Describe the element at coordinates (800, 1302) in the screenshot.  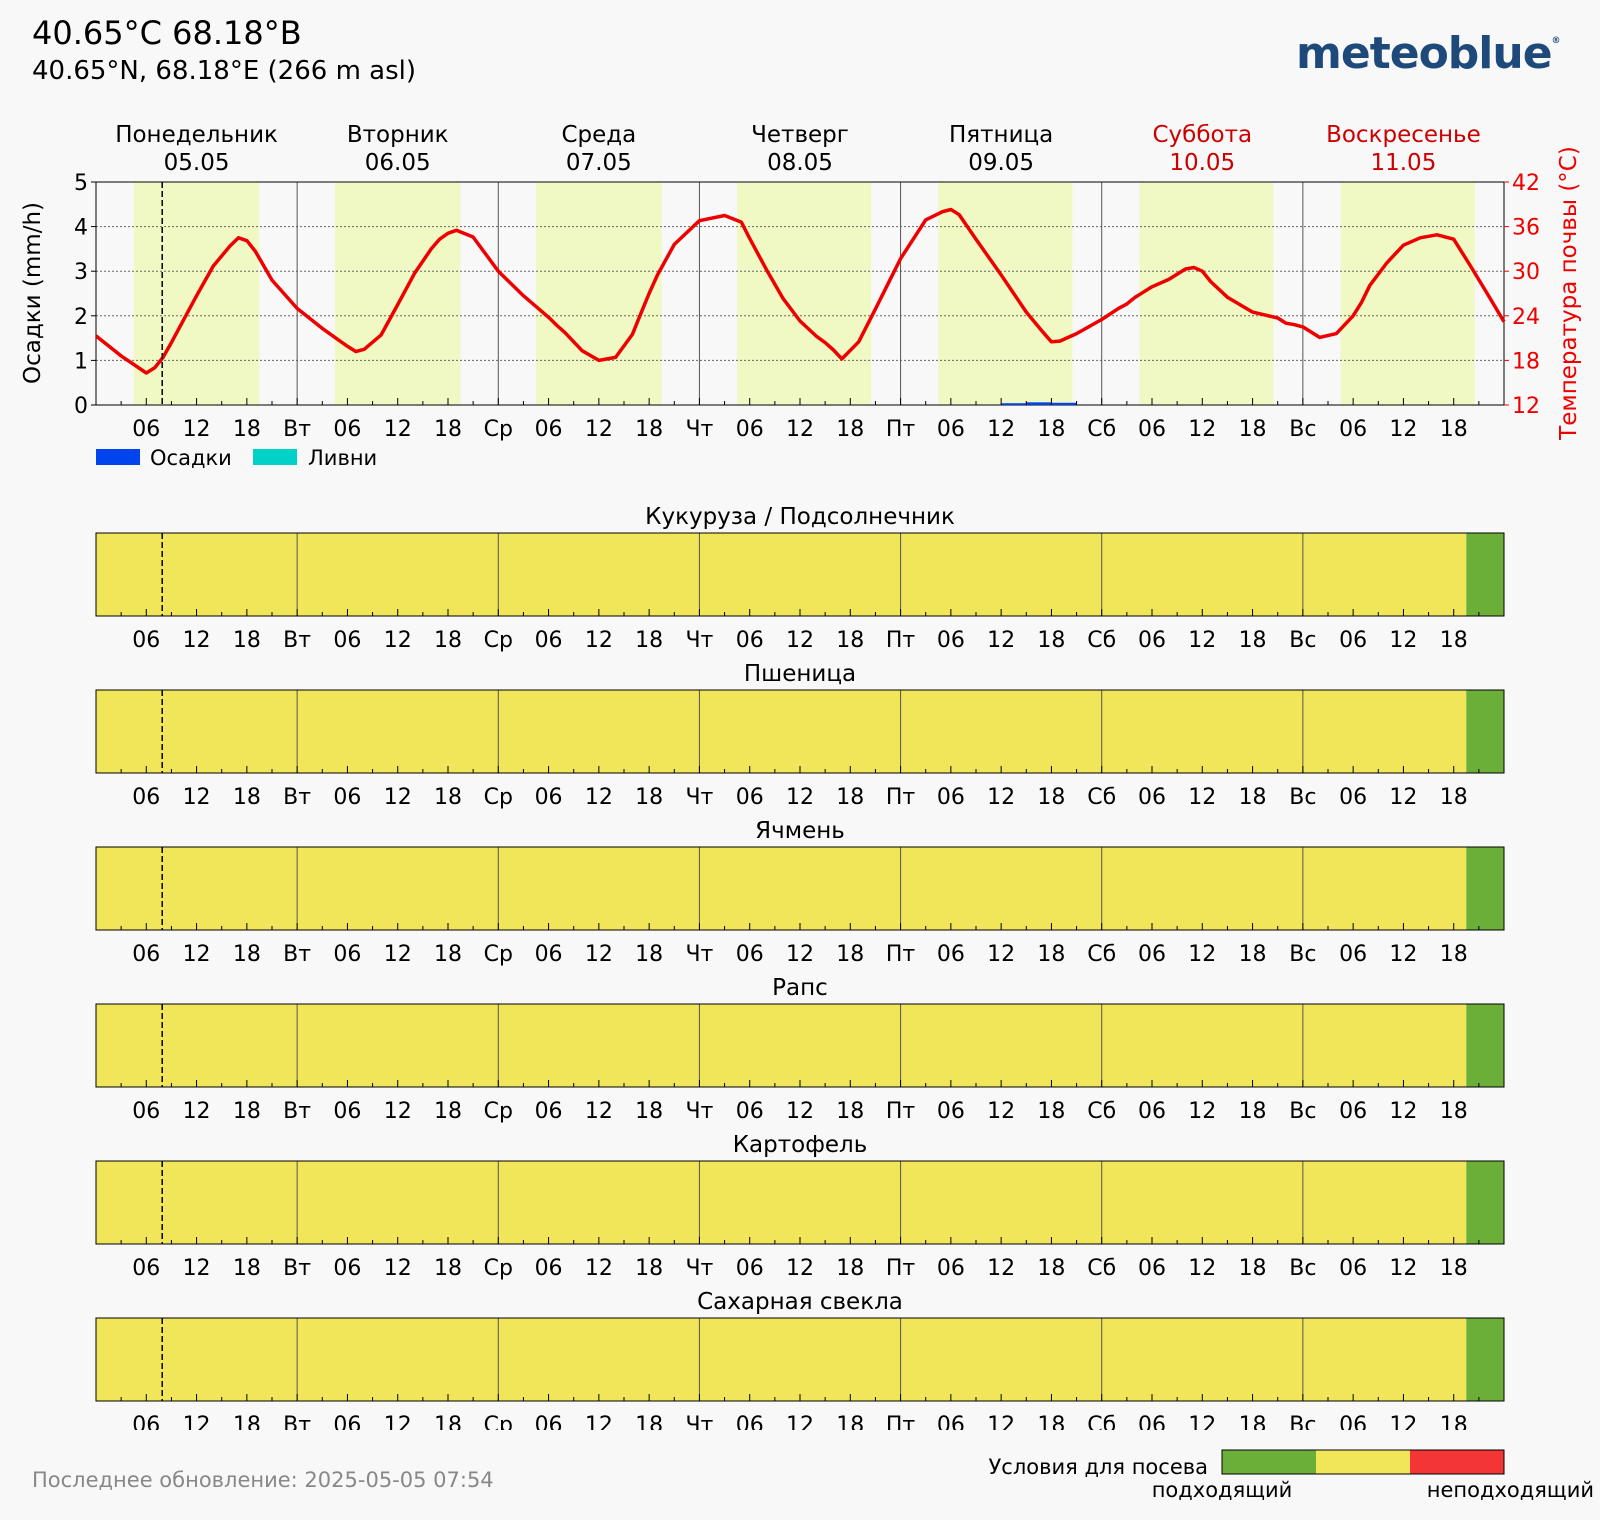
I see `crop-panel-title: Сахарная свекла` at that location.